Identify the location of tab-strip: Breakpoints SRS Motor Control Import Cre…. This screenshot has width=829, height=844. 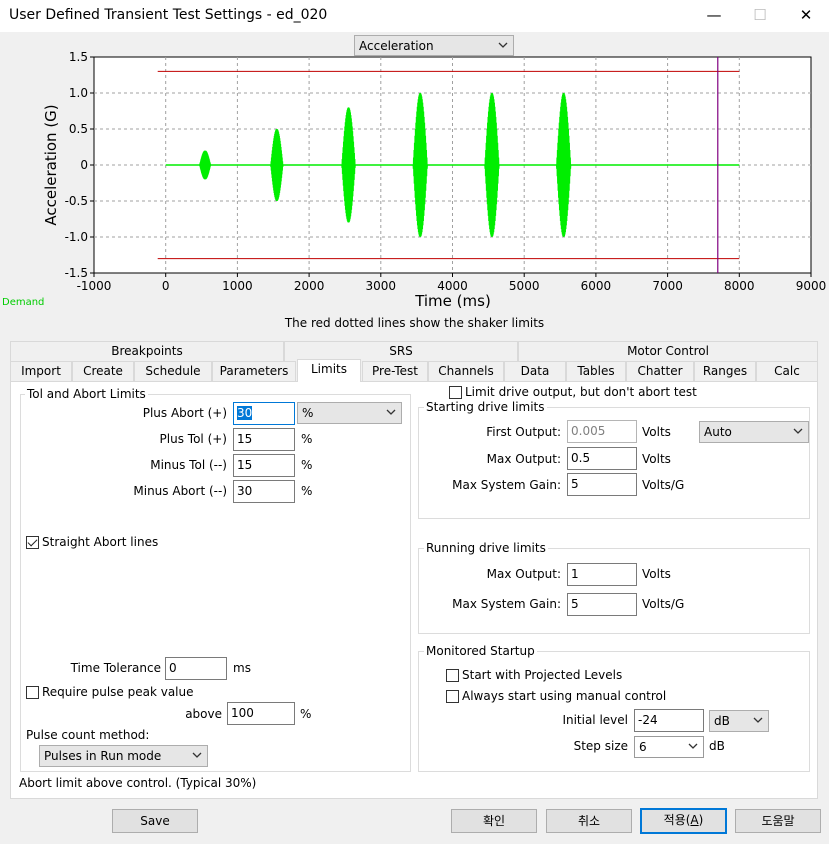
(414, 361).